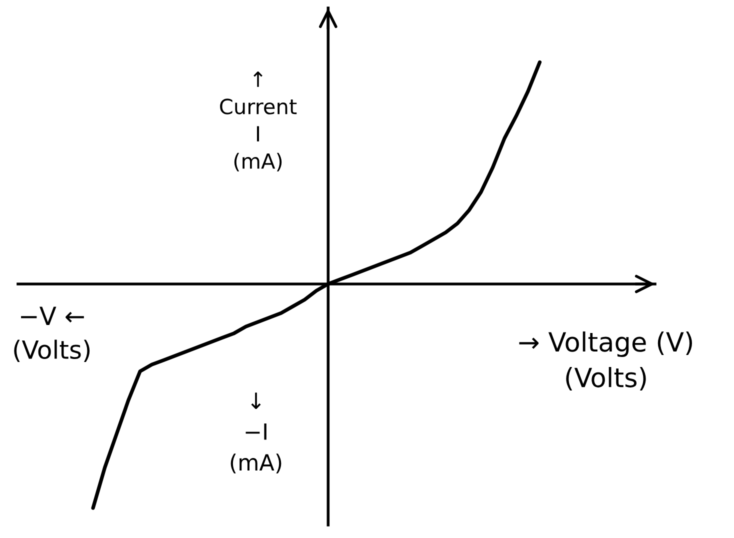 This screenshot has width=734, height=538. What do you see at coordinates (52, 334) in the screenshot?
I see `annotation: −V ← (Volts)` at bounding box center [52, 334].